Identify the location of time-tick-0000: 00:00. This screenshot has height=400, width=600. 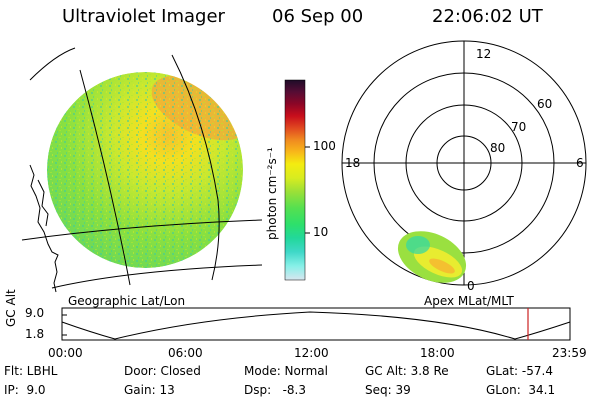
(65, 353).